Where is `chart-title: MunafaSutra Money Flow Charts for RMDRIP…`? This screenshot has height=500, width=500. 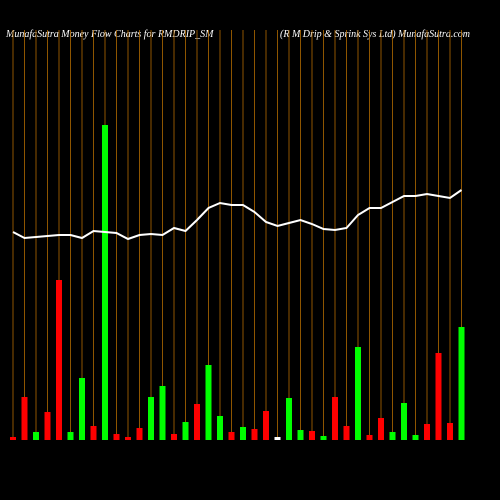 chart-title: MunafaSutra Money Flow Charts for RMDRIP… is located at coordinates (109, 34).